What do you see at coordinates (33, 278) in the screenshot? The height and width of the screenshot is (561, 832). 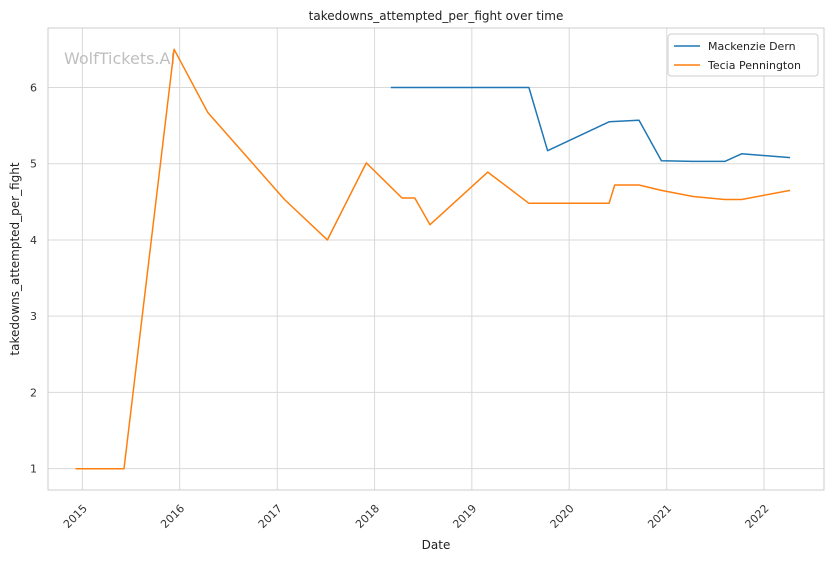 I see `y-axis: 1 2 3 4 5 6` at bounding box center [33, 278].